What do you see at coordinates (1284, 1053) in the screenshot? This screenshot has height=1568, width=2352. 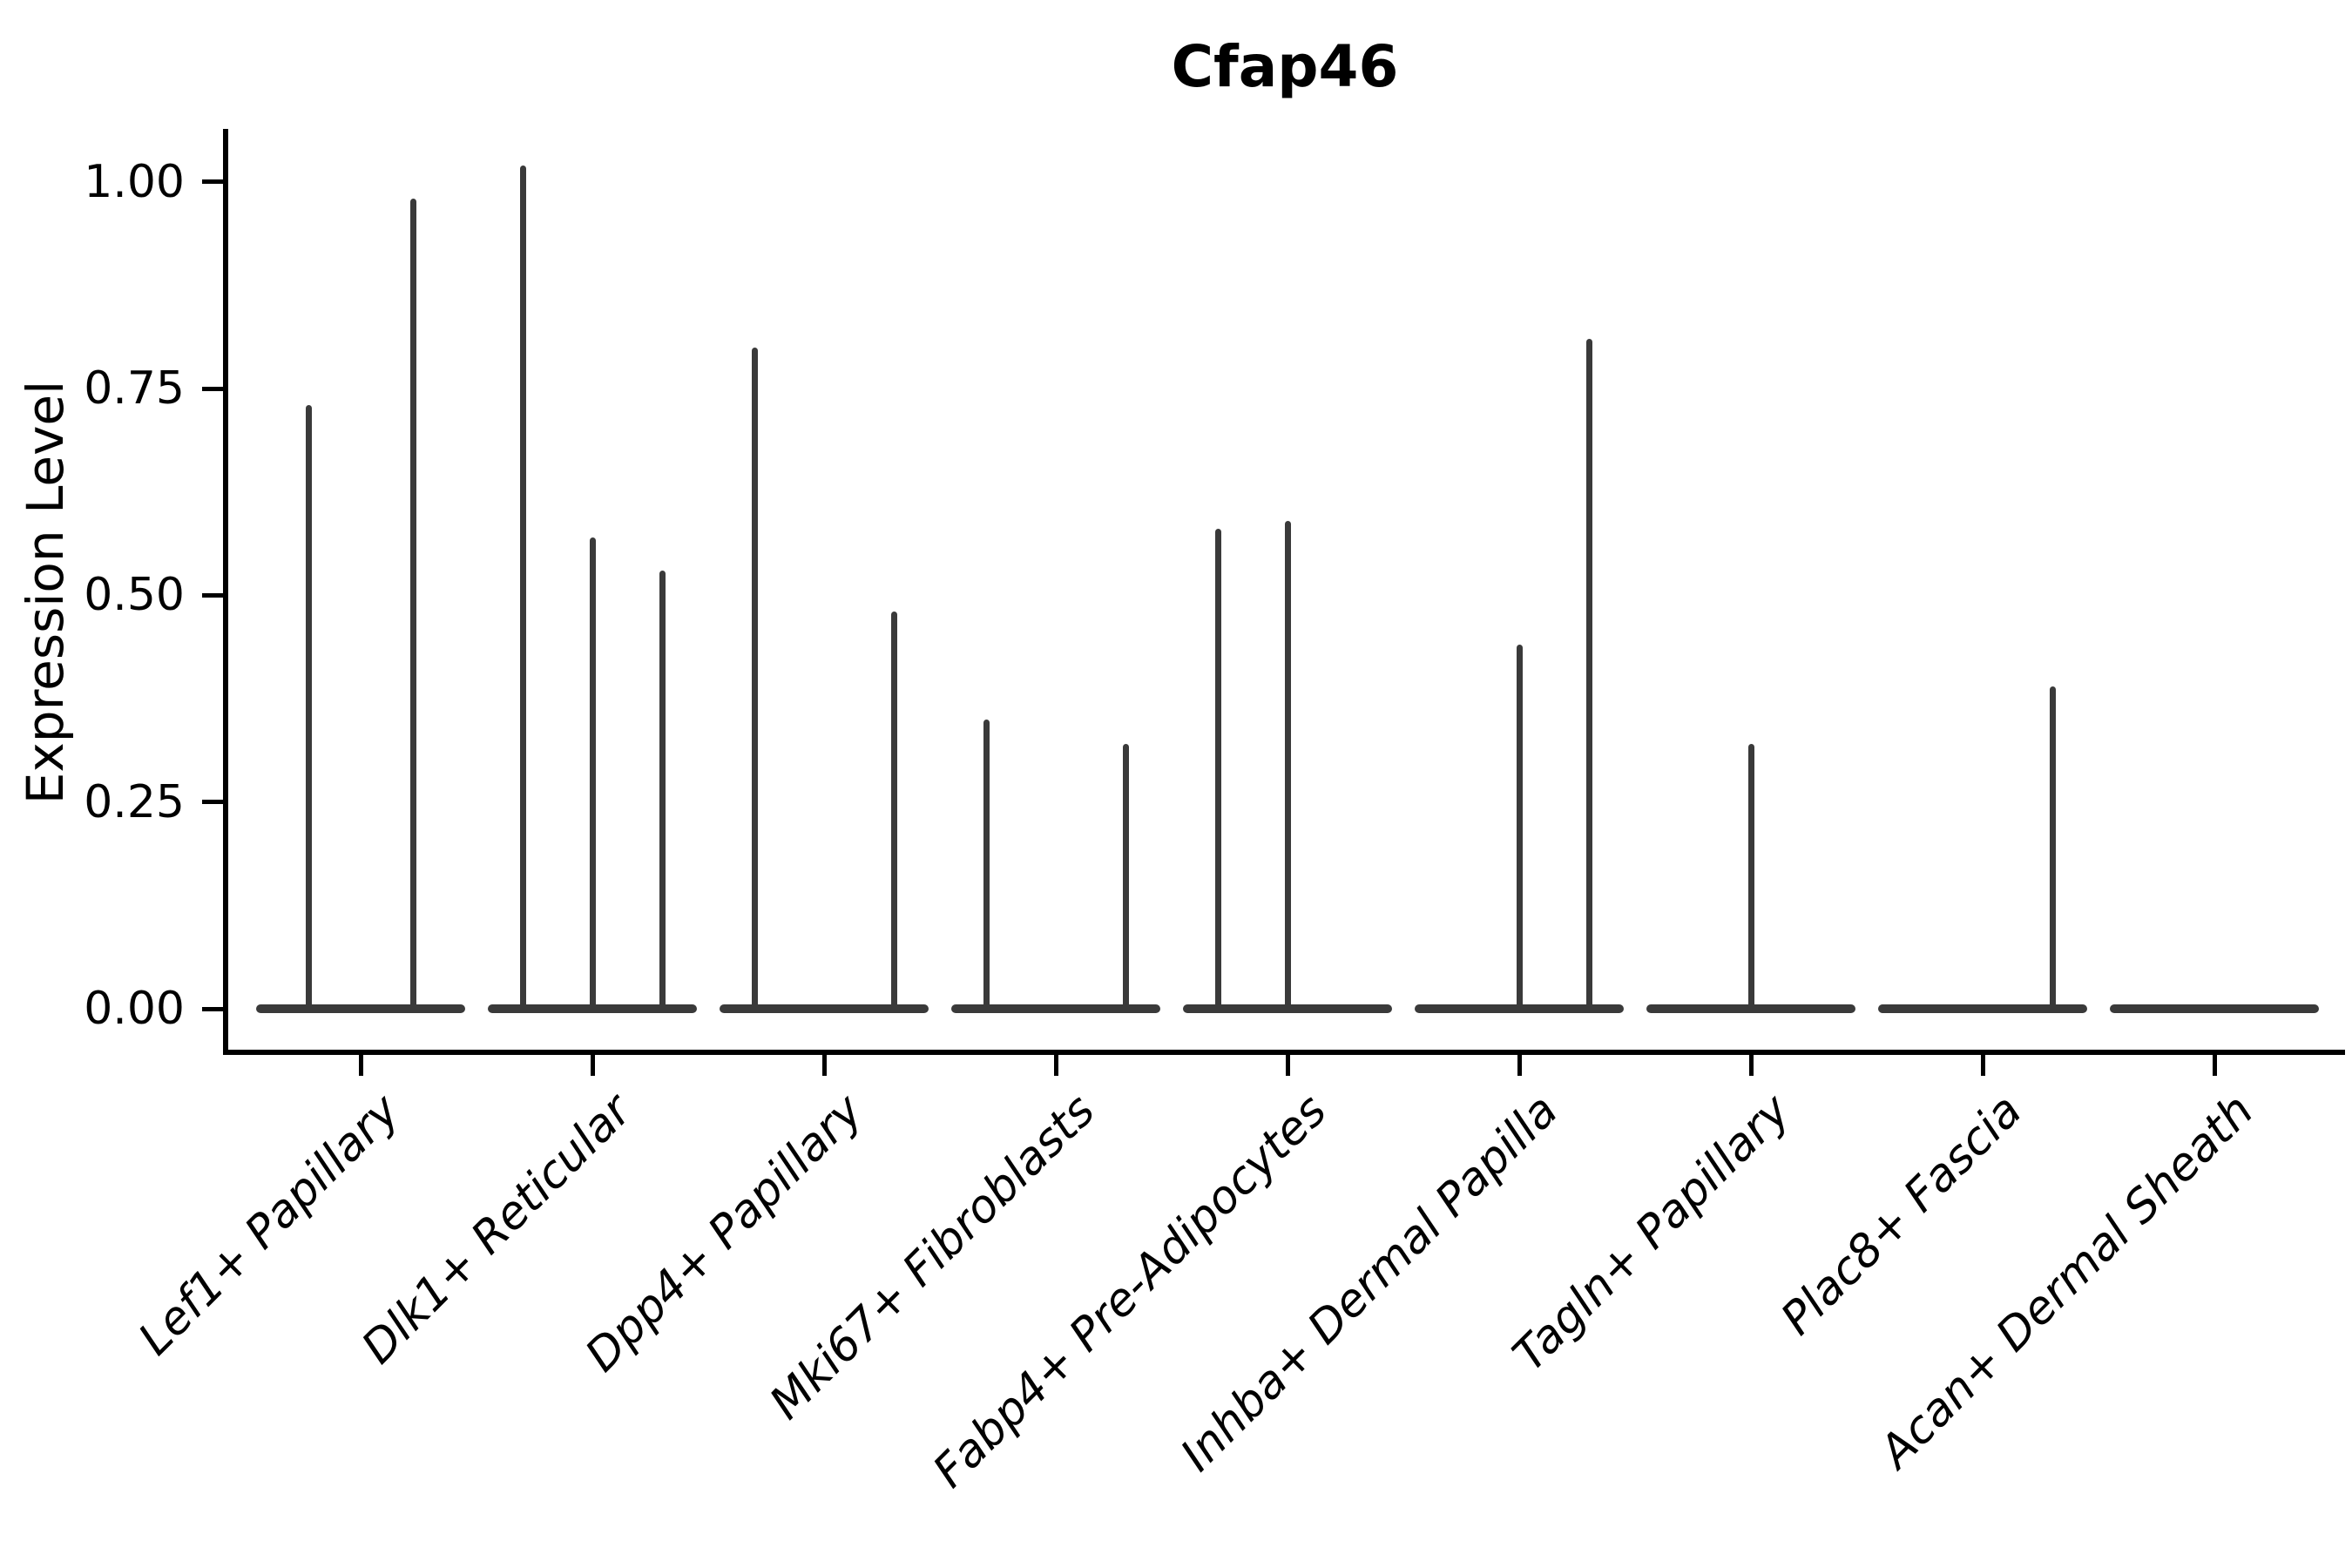 I see `x-axis-spine` at bounding box center [1284, 1053].